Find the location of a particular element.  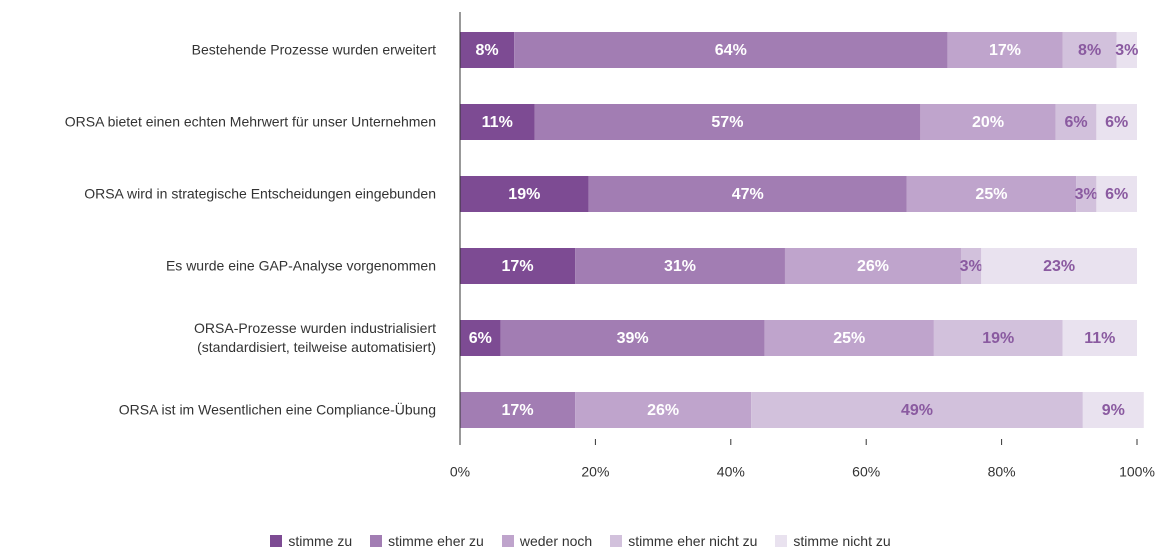

legend-item: weder noch is located at coordinates (547, 541).